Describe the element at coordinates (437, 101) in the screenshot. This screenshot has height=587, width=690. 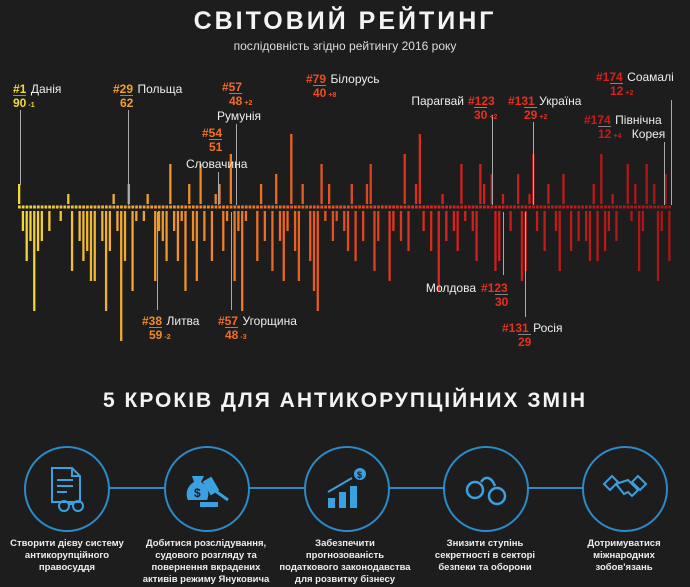
I see `annotation-paraguay-name: Парагвай` at that location.